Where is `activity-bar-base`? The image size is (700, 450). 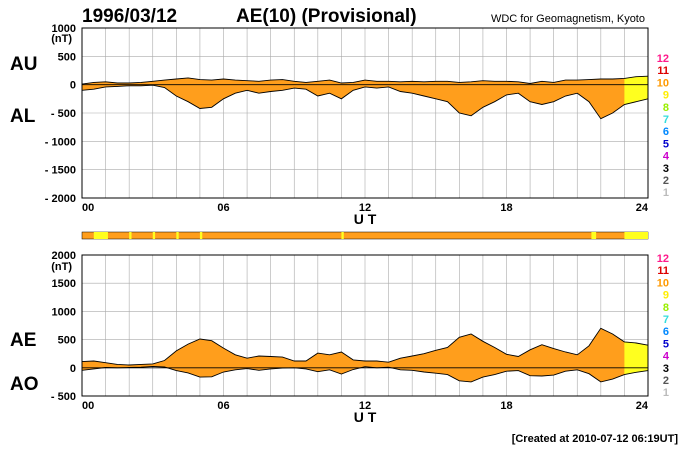
activity-bar-base is located at coordinates (365, 235).